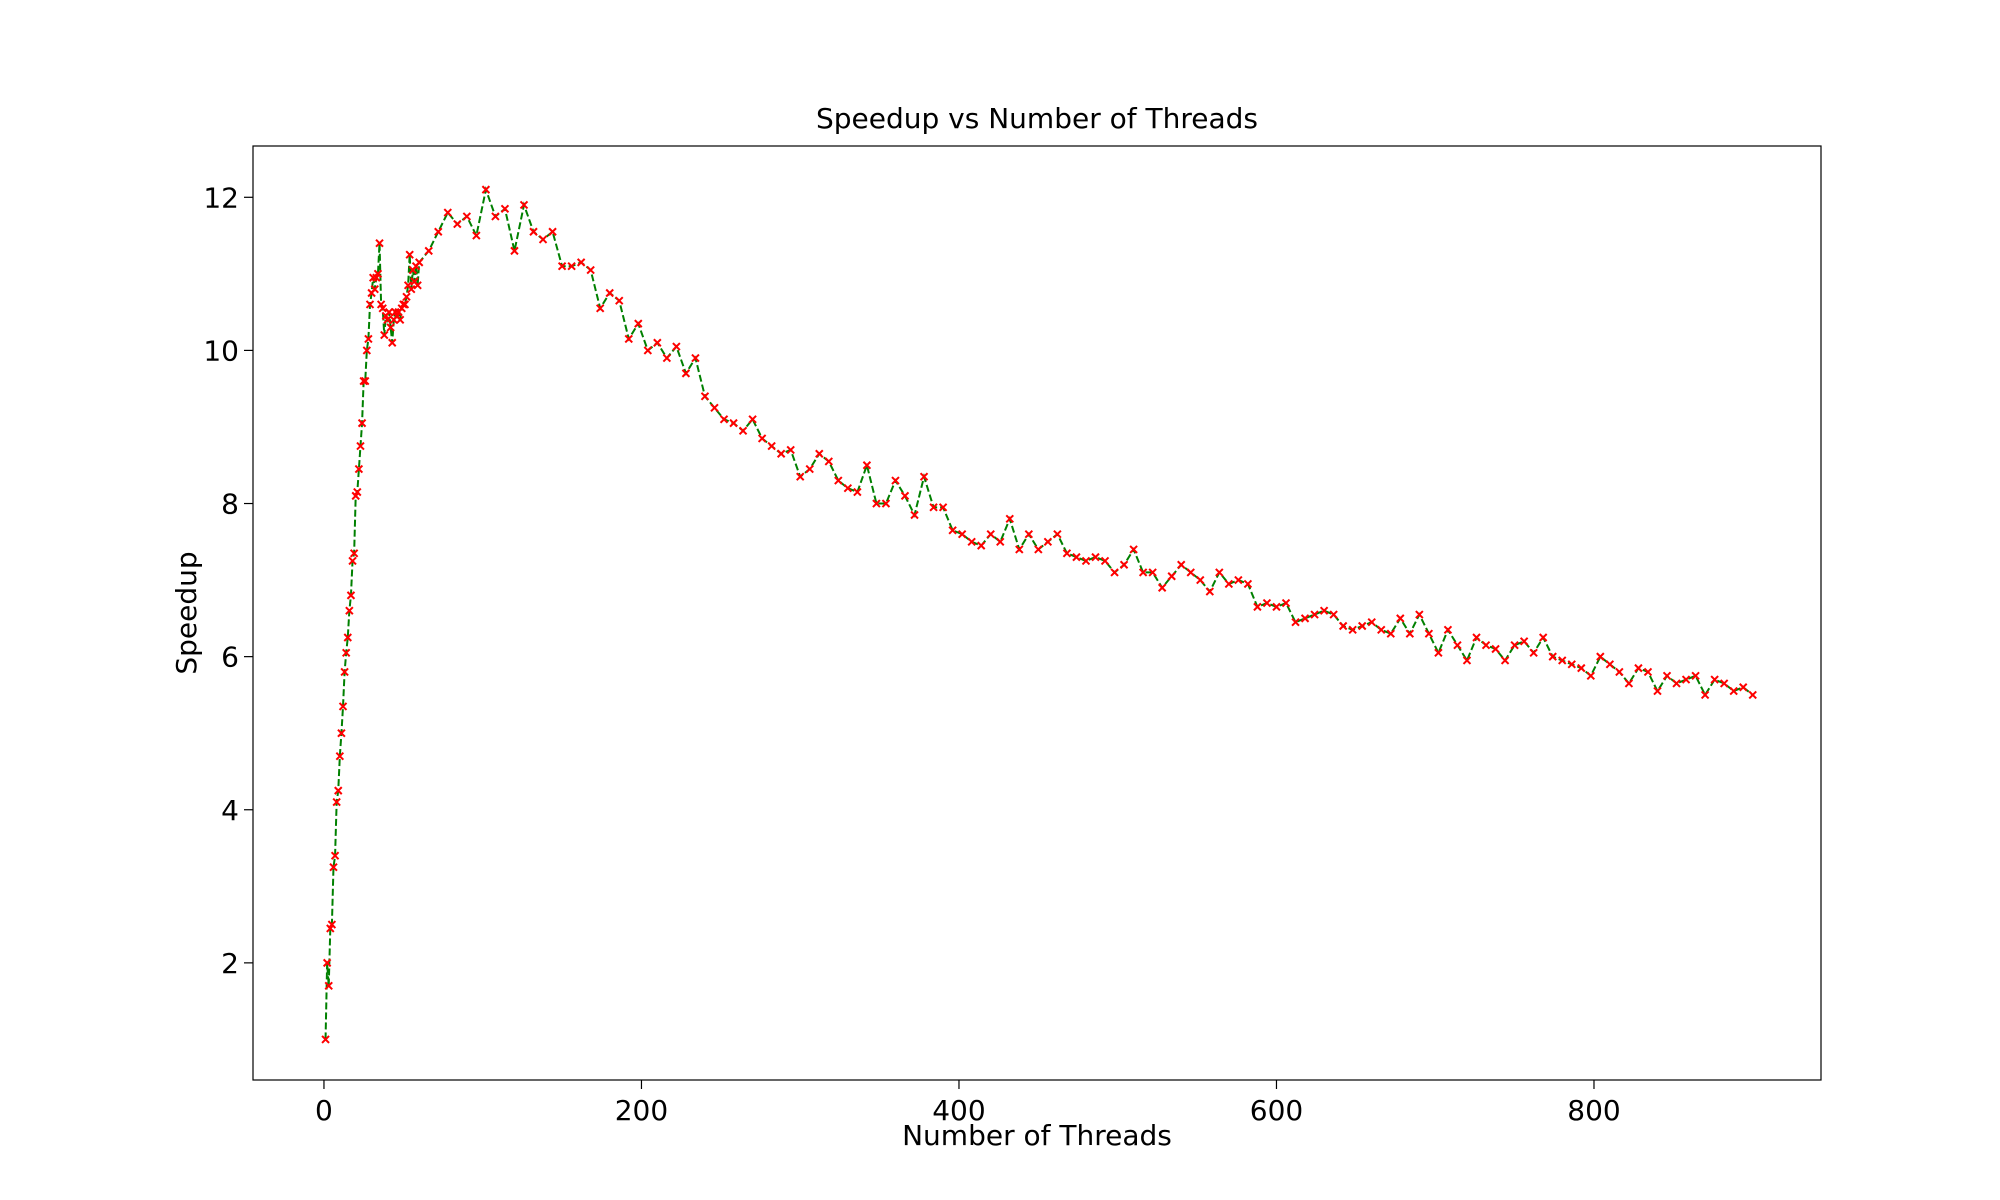 This screenshot has height=1200, width=2000. I want to click on y-tick-label: 8, so click(230, 504).